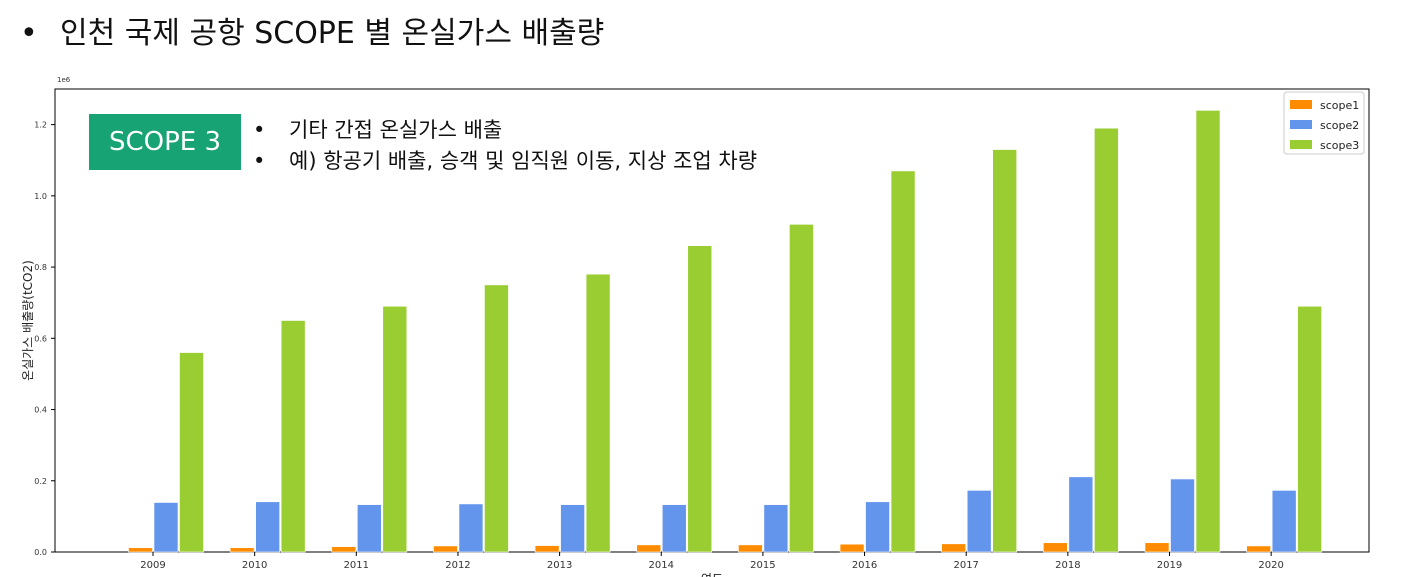  Describe the element at coordinates (1301, 124) in the screenshot. I see `legend-swatch-scope2` at that location.